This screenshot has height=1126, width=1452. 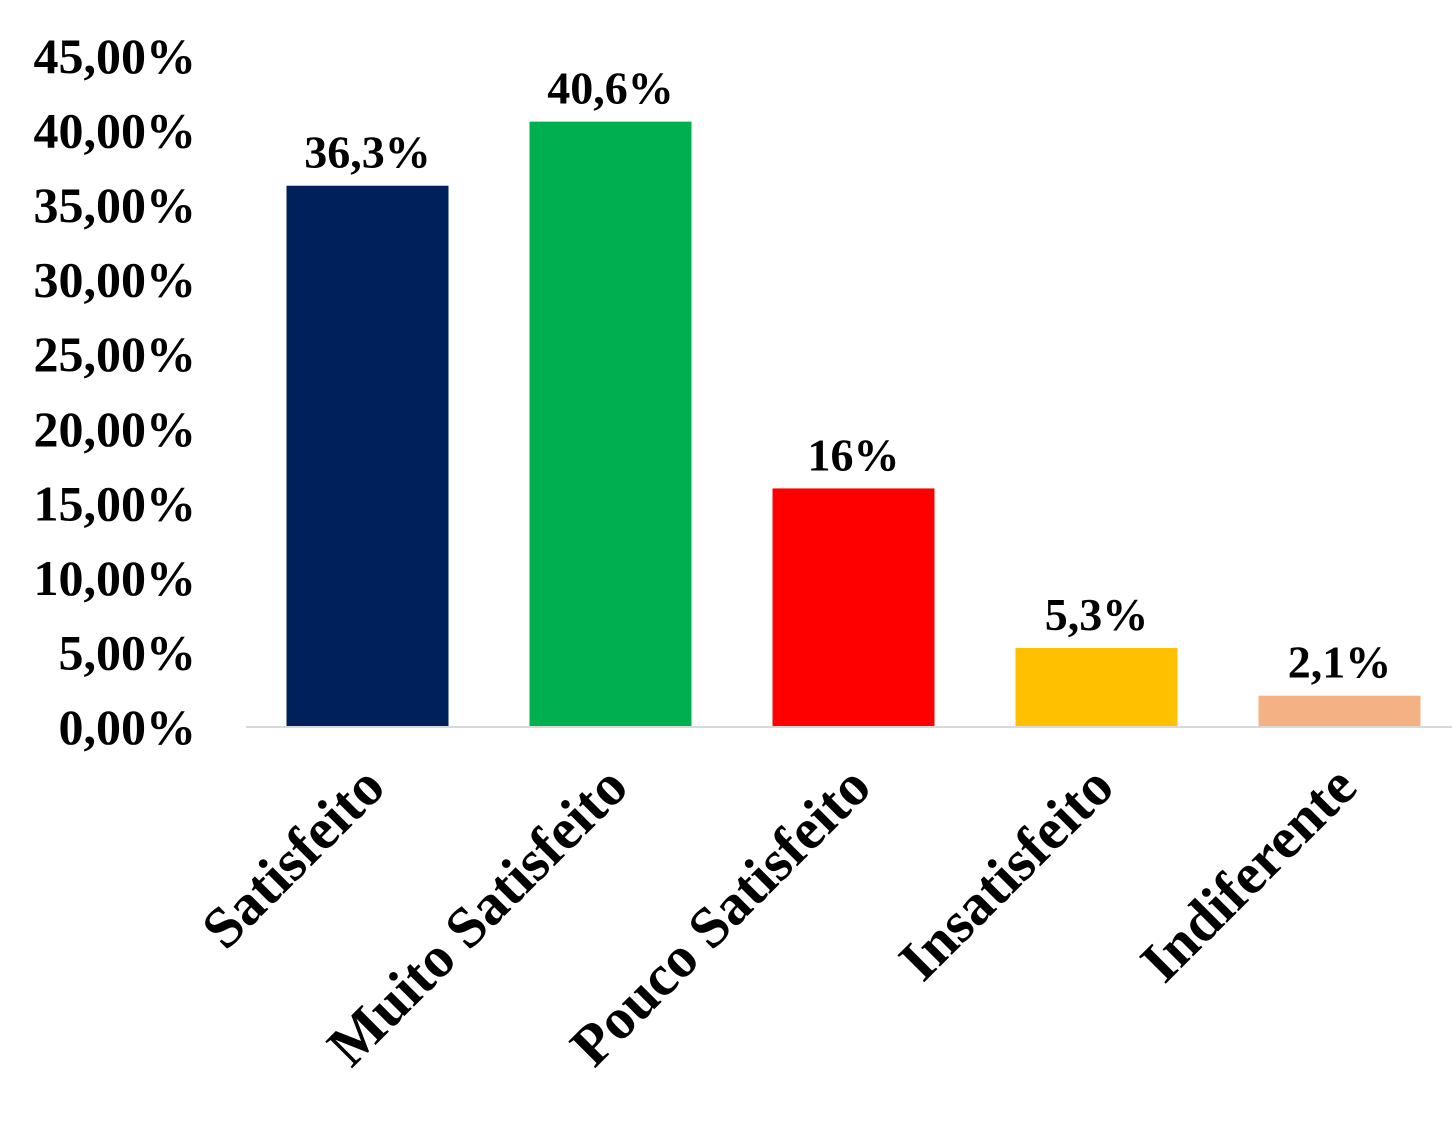 I want to click on bar-insatisfeito, so click(x=1096, y=687).